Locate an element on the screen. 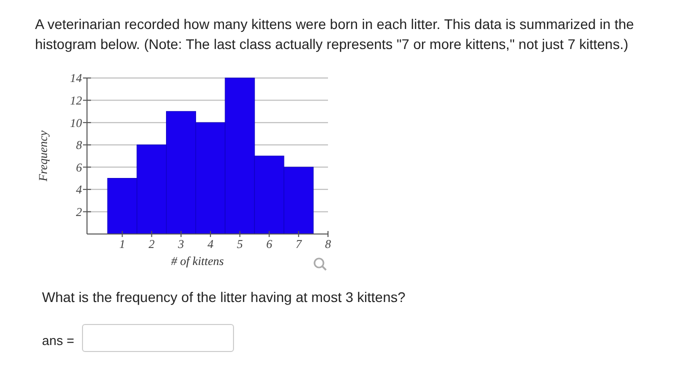 This screenshot has height=365, width=700. x-tick-label: 1 is located at coordinates (122, 244).